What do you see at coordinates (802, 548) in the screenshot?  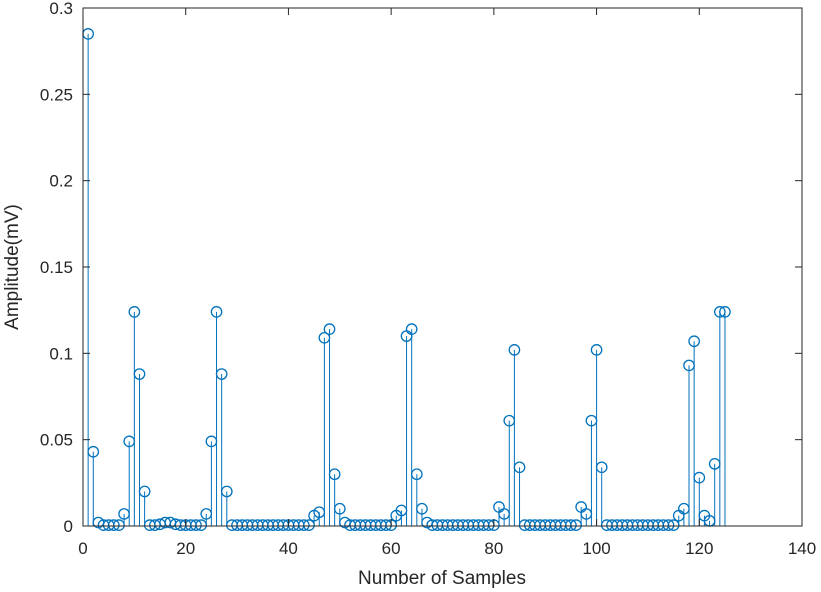 I see `x-tick-label: 140` at bounding box center [802, 548].